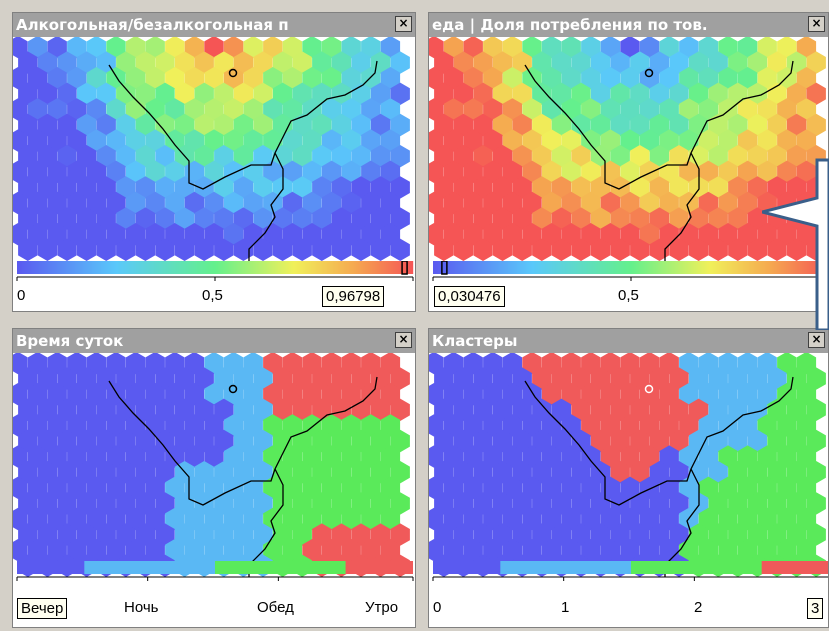 The height and width of the screenshot is (631, 829). Describe the element at coordinates (469, 296) in the screenshot. I see `value-box: 0,030476` at that location.